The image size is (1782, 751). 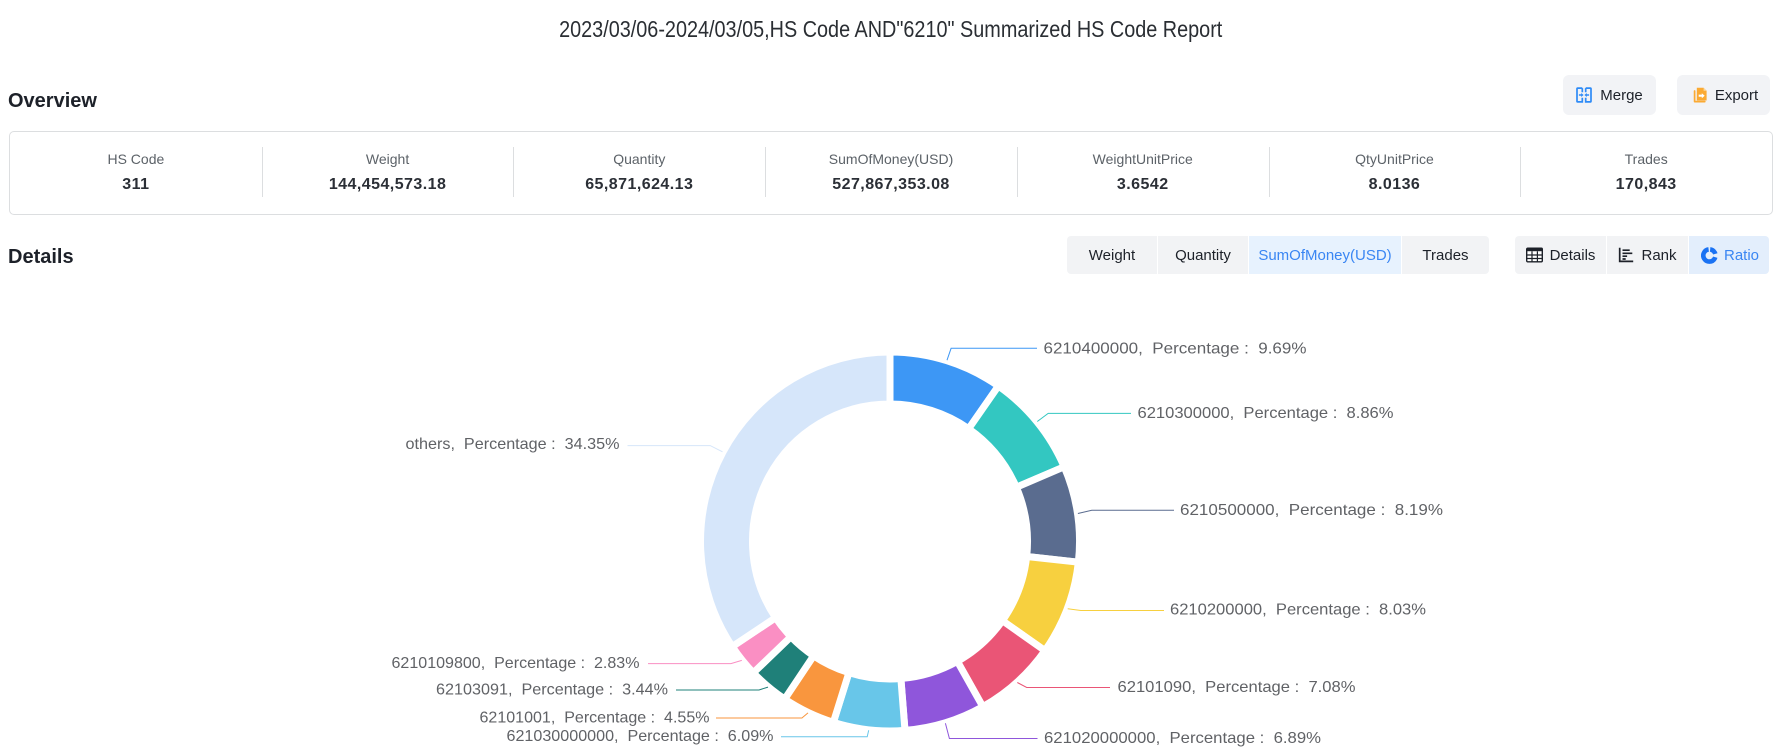 I want to click on svg-text: others, Percentage : 34.35%, so click(x=513, y=444).